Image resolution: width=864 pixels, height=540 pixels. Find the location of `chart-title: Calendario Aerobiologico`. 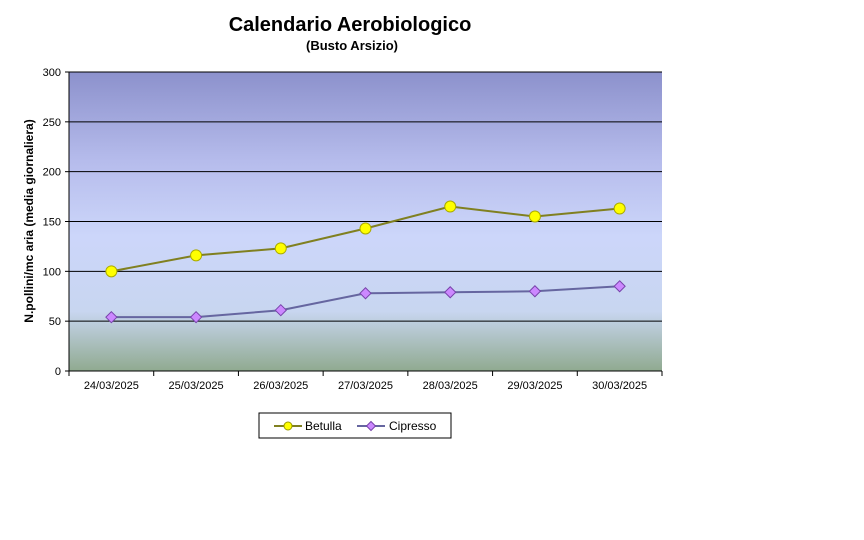

chart-title: Calendario Aerobiologico is located at coordinates (350, 25).